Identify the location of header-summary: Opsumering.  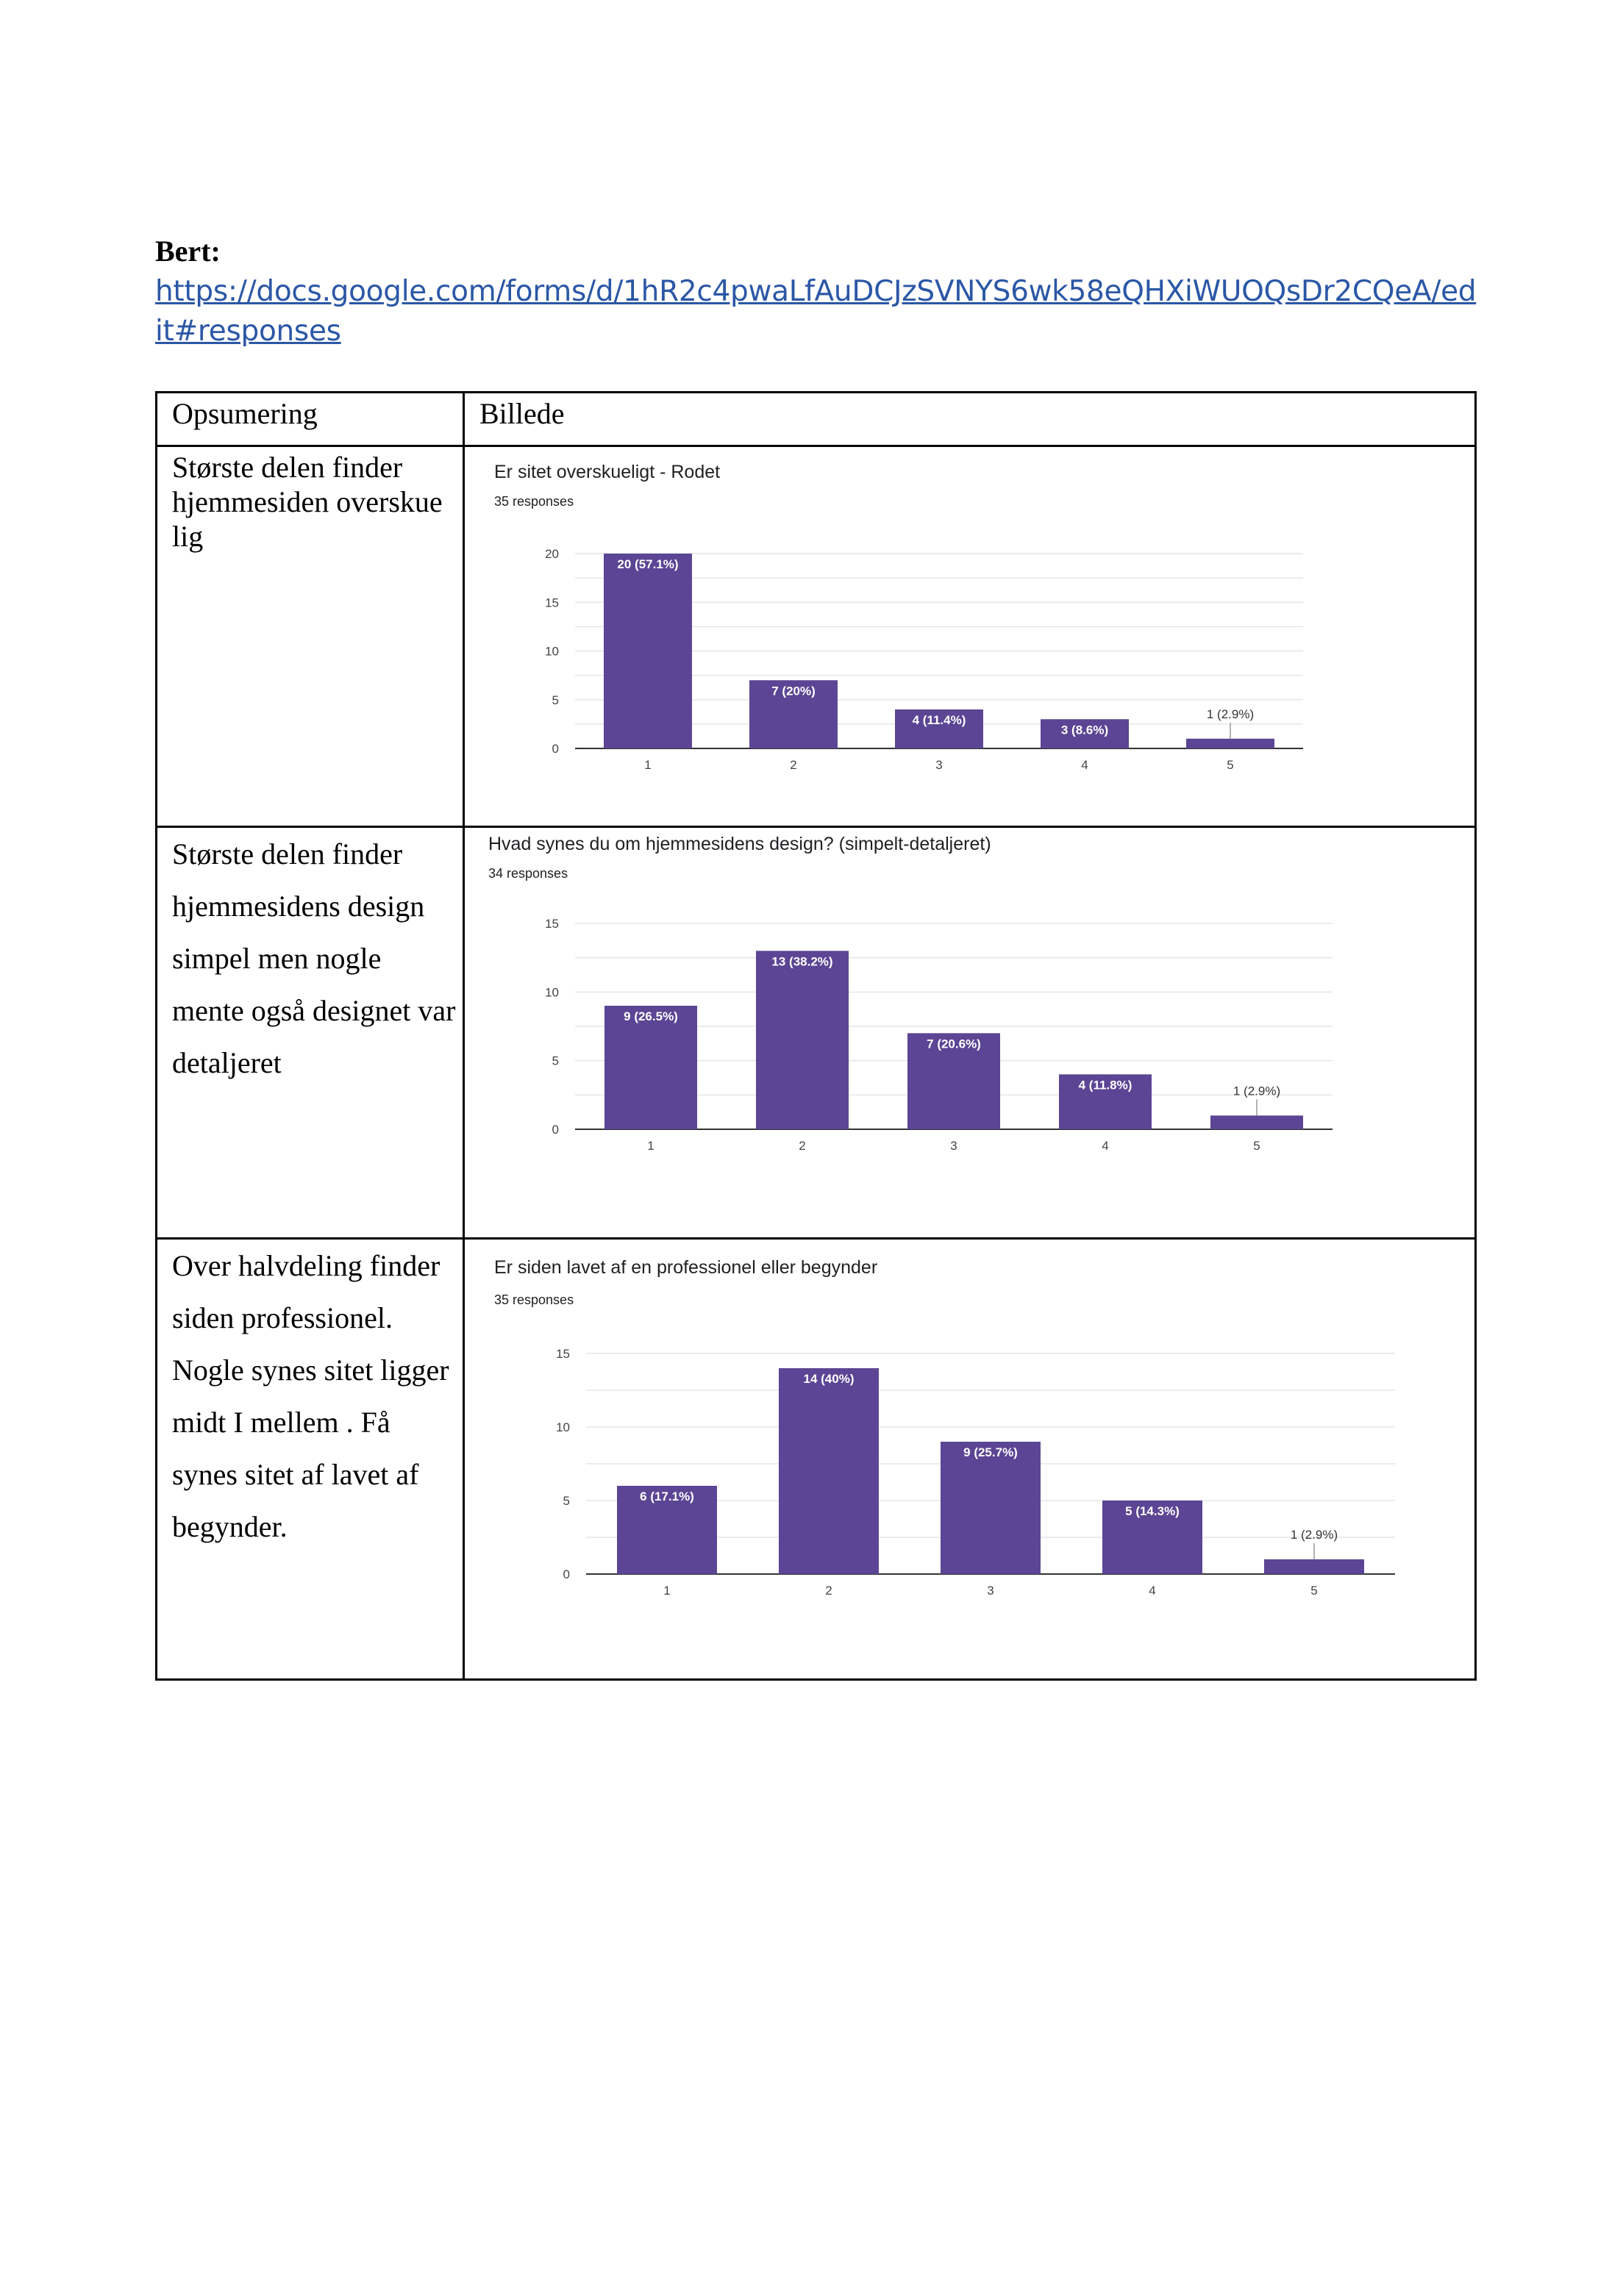
(310, 419).